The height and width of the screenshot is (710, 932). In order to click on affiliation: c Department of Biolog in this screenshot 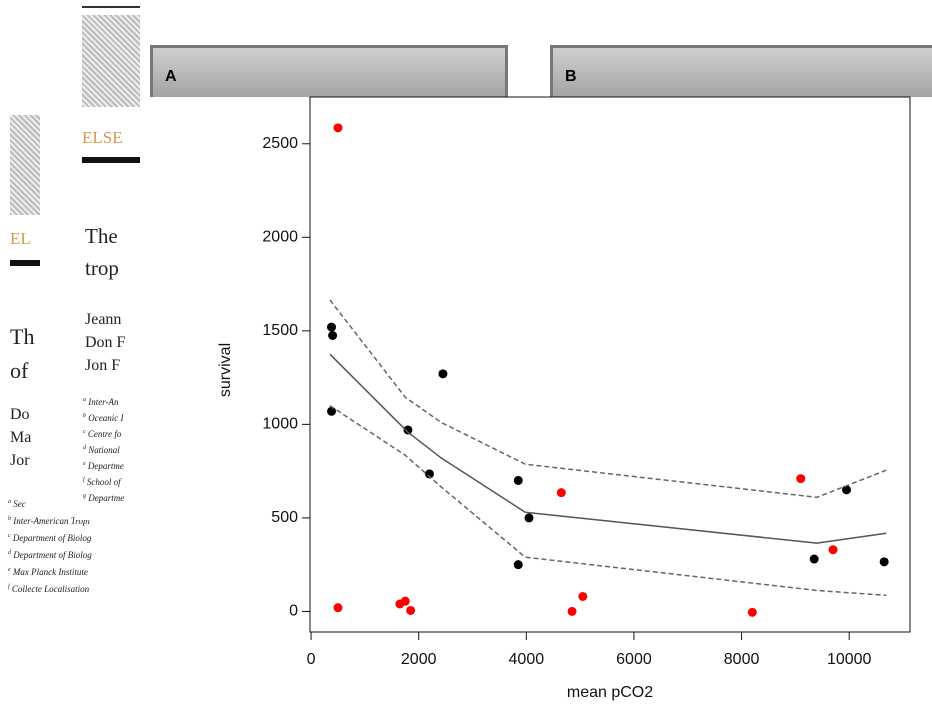, I will do `click(50, 537)`.